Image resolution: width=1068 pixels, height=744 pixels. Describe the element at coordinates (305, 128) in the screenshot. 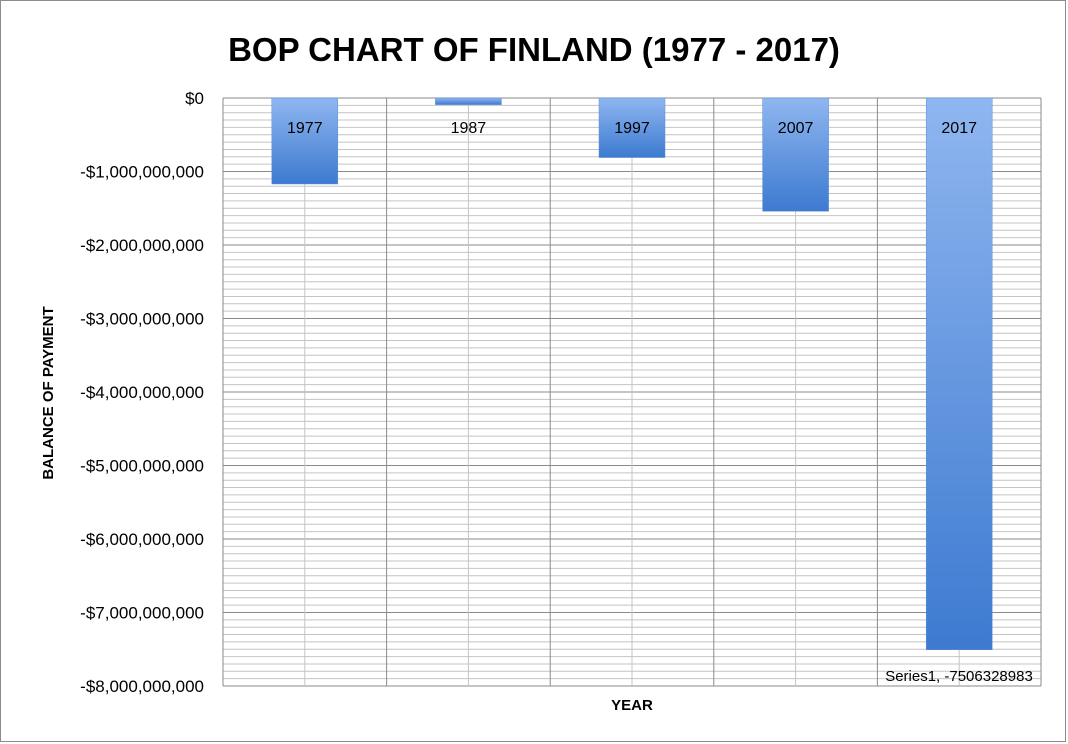

I see `category-label-1977: 1977` at that location.